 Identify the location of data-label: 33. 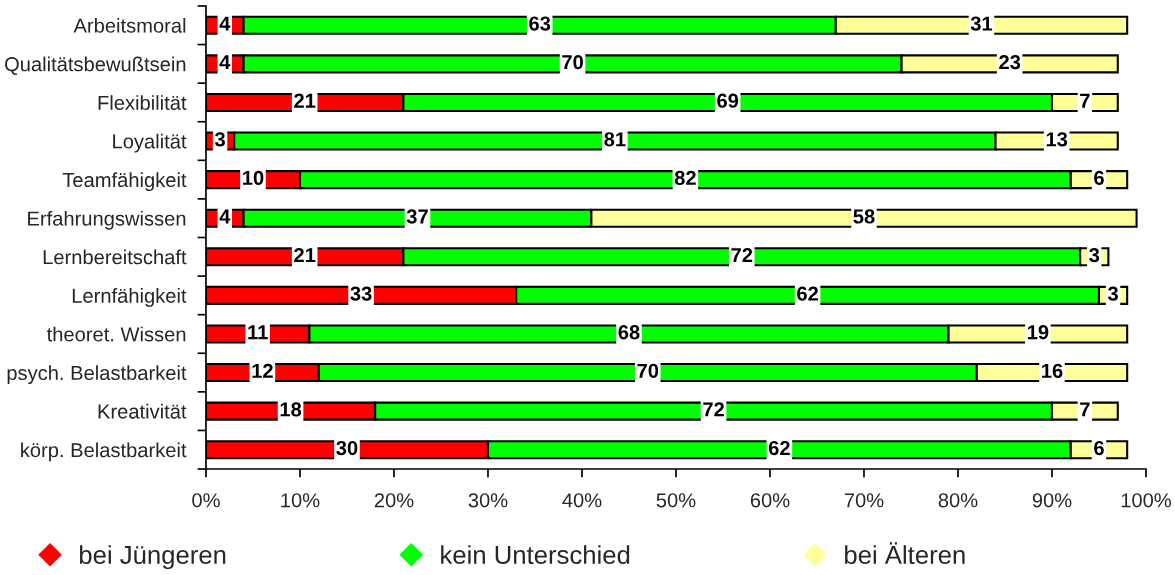
(361, 293).